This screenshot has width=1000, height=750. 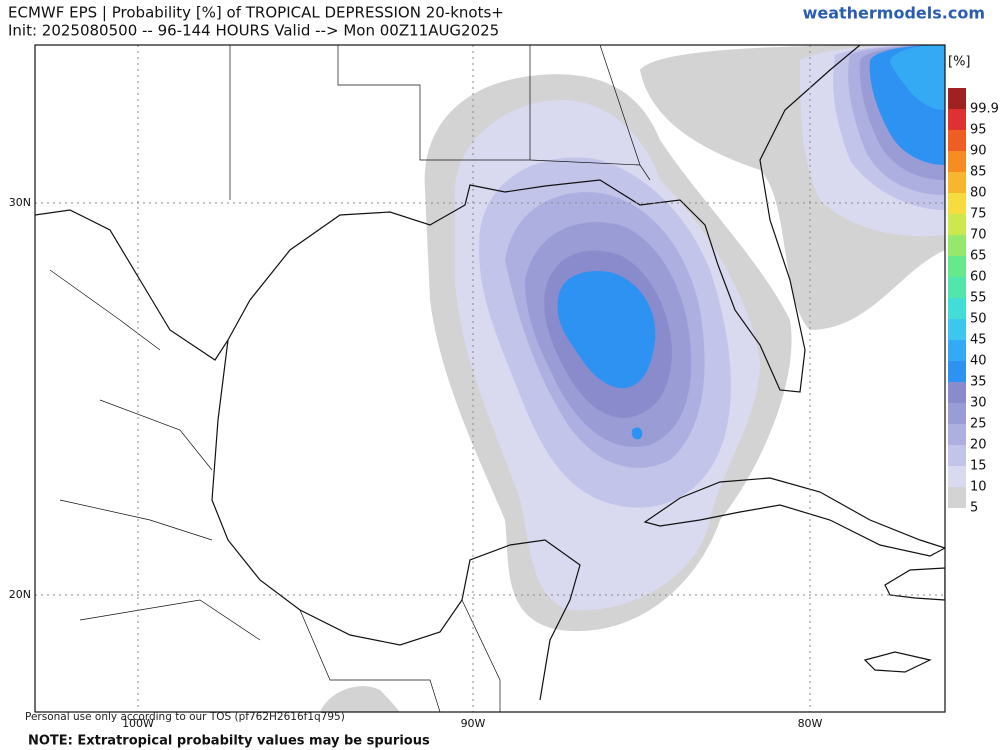 I want to click on colorbar-label: 30, so click(x=978, y=403).